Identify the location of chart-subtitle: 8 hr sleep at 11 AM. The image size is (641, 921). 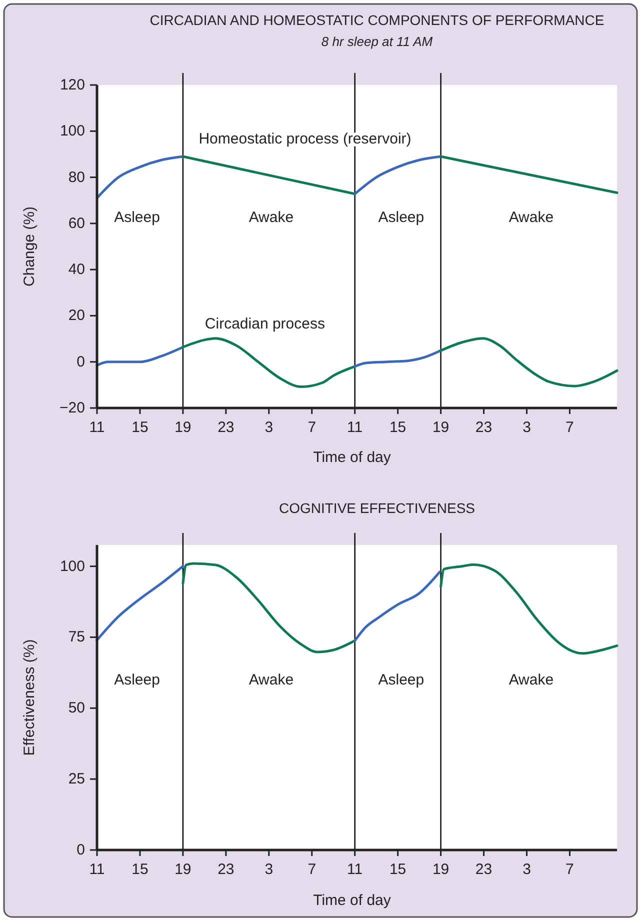
(377, 41).